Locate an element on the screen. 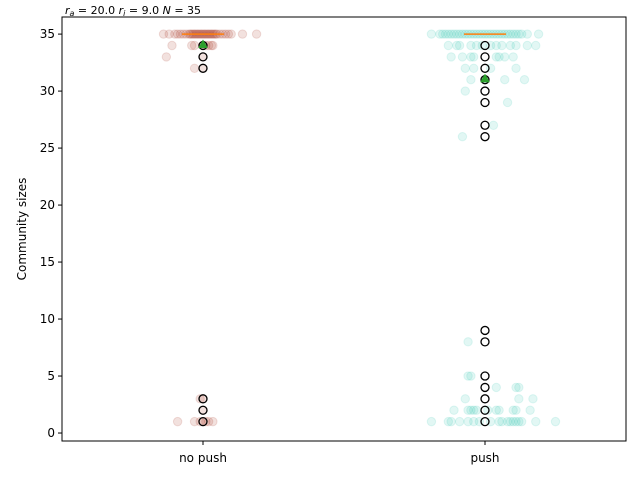  y-tick-label: 10 is located at coordinates (47, 319).